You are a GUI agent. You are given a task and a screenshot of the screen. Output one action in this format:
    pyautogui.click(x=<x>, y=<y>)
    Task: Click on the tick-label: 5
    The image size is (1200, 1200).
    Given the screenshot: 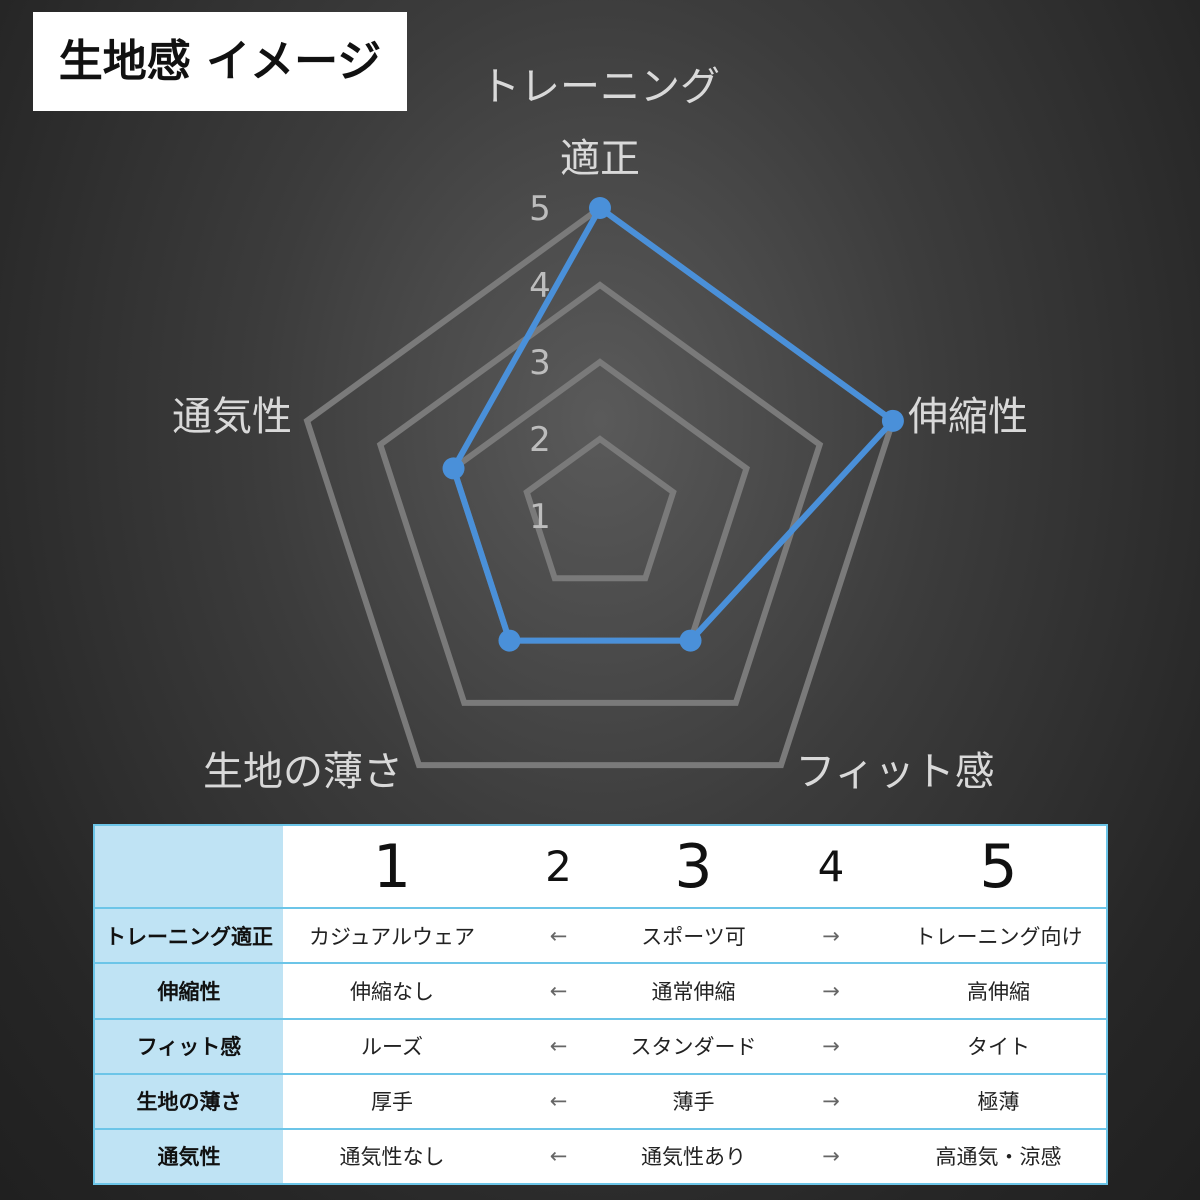 What is the action you would take?
    pyautogui.click(x=540, y=209)
    